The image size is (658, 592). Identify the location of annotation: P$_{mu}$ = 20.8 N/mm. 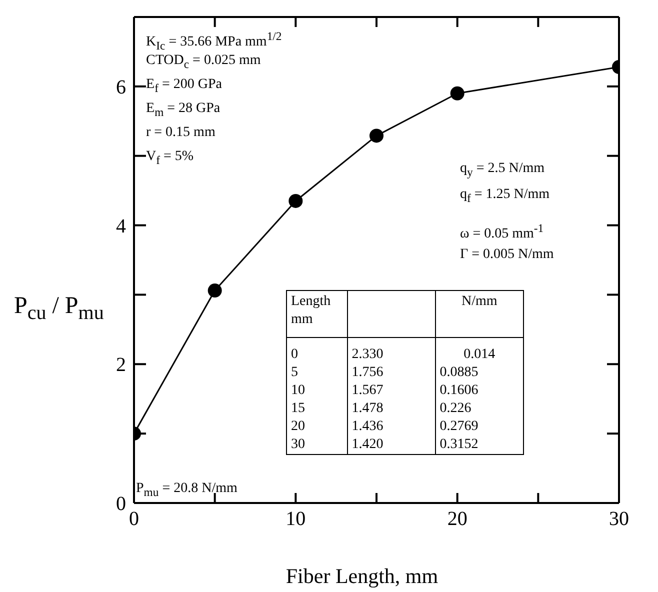
(187, 490).